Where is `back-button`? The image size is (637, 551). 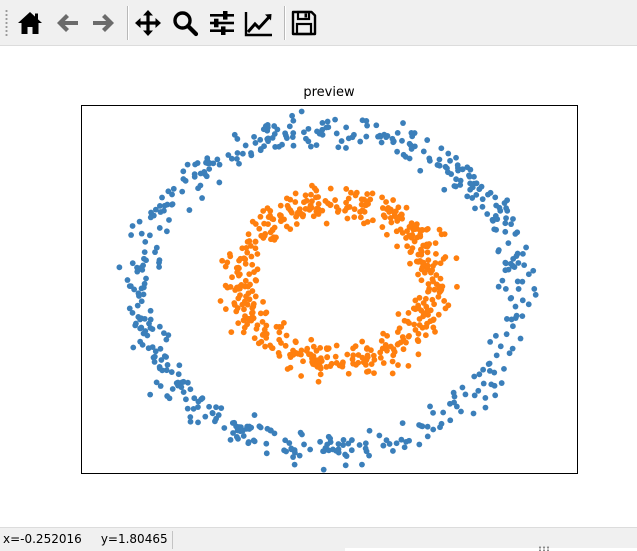 back-button is located at coordinates (67, 23).